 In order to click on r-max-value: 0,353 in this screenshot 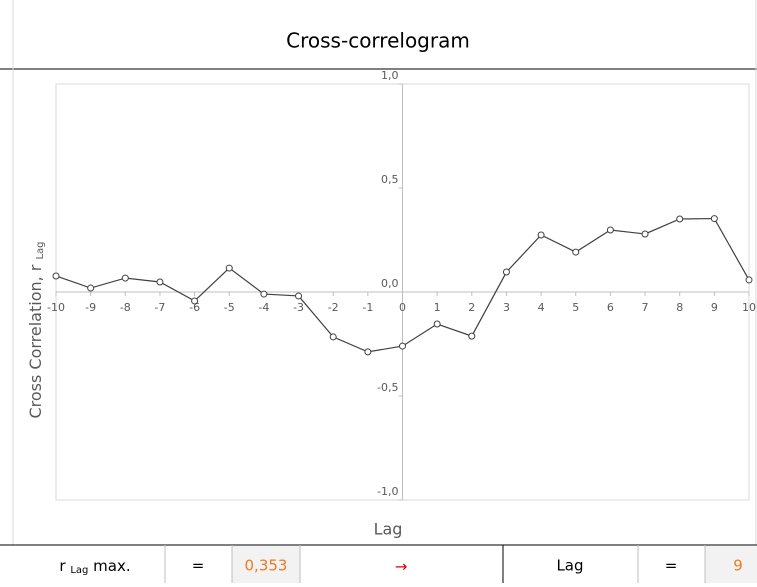, I will do `click(266, 566)`.